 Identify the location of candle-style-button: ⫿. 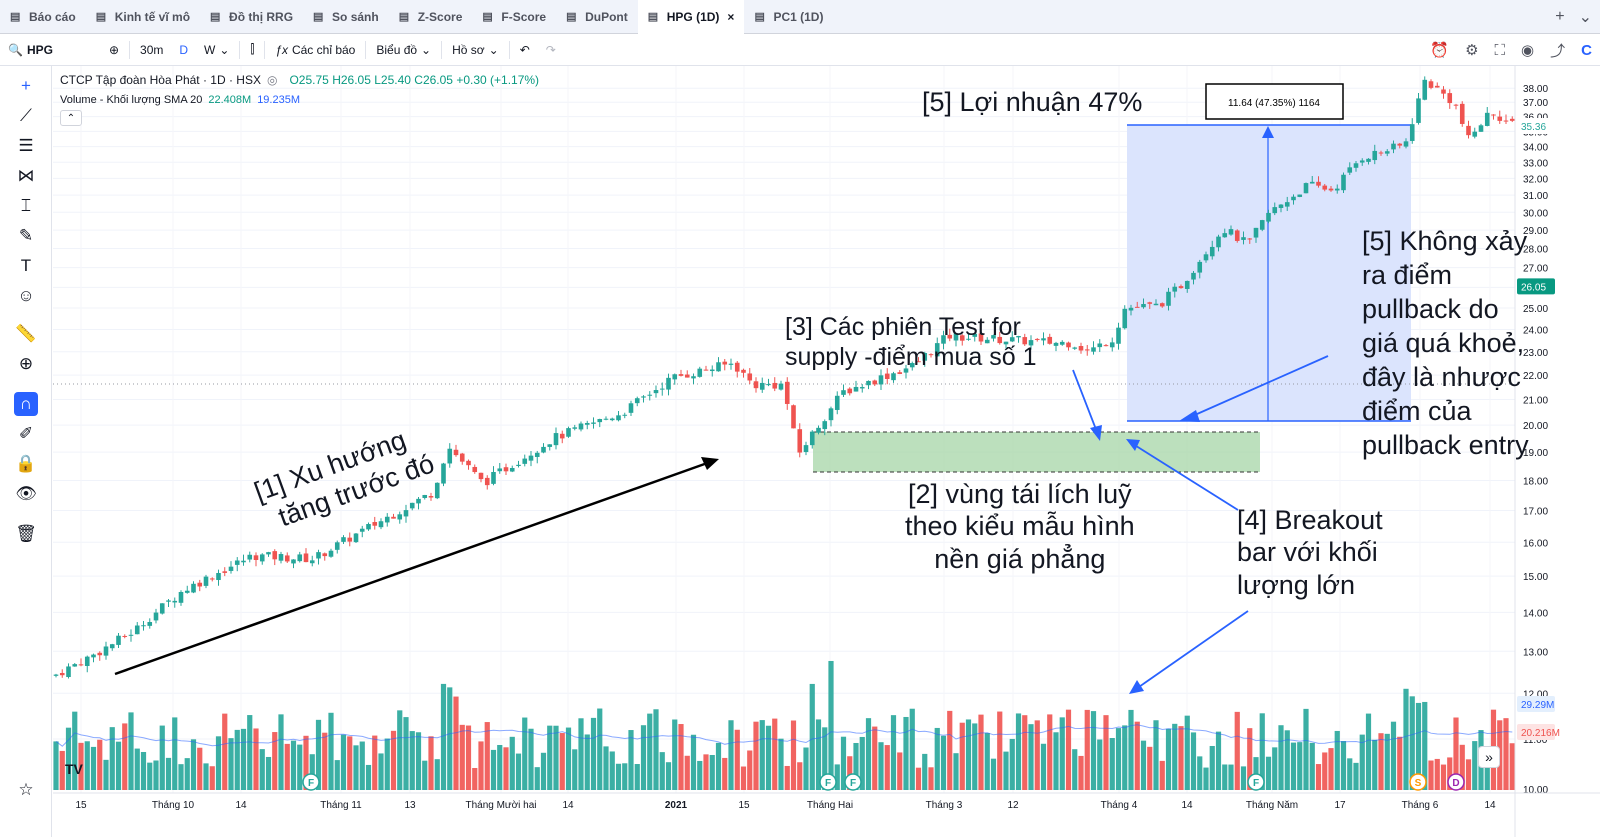
(252, 50).